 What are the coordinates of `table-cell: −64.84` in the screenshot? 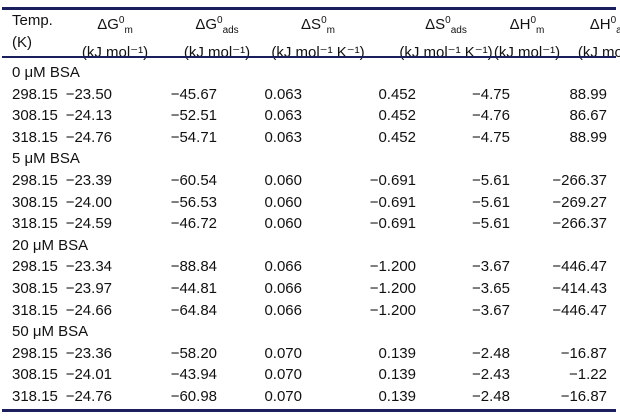 It's located at (193, 310).